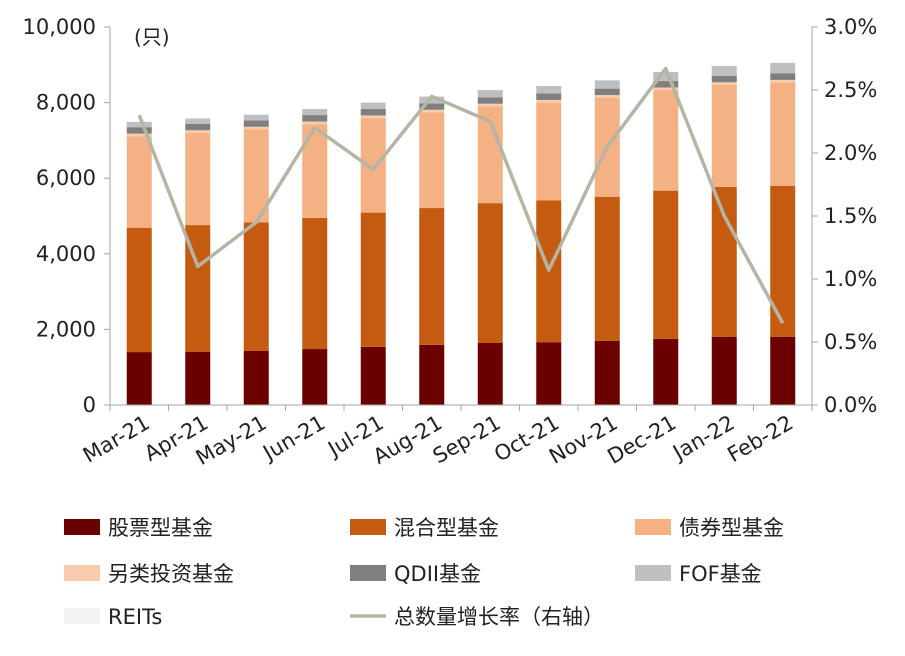 The image size is (905, 656). Describe the element at coordinates (152, 37) in the screenshot. I see `y-axis-unit-label: (只)` at that location.